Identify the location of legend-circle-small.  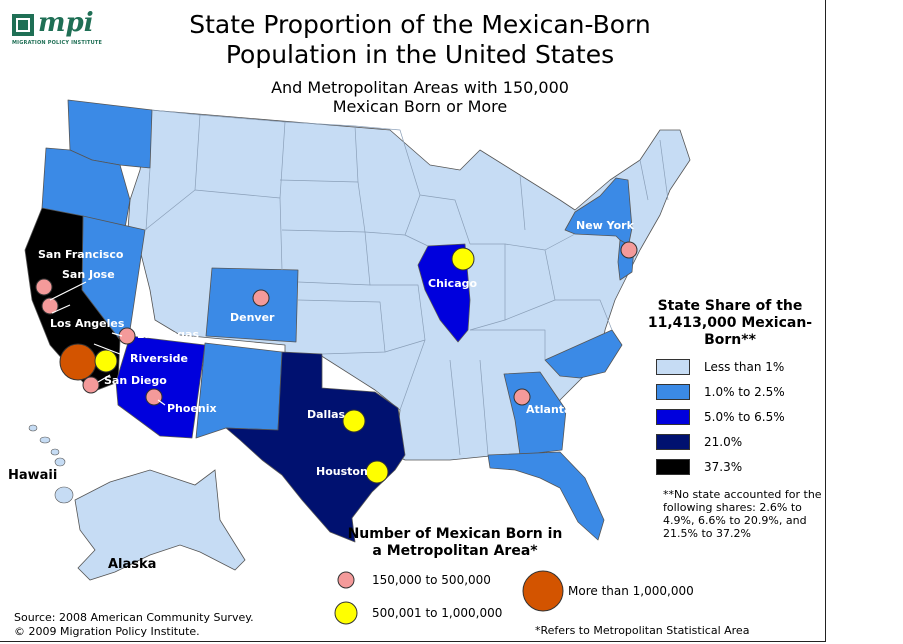
(346, 580).